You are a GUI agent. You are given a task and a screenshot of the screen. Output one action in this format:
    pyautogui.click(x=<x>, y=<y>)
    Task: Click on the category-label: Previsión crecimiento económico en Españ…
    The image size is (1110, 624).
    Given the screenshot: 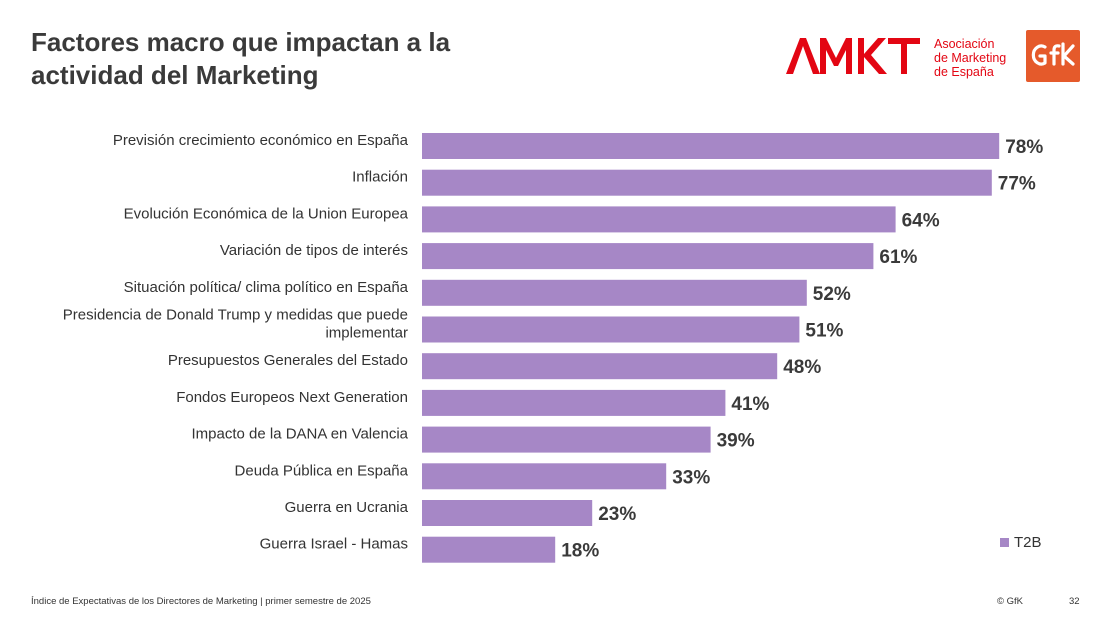 What is the action you would take?
    pyautogui.click(x=261, y=140)
    